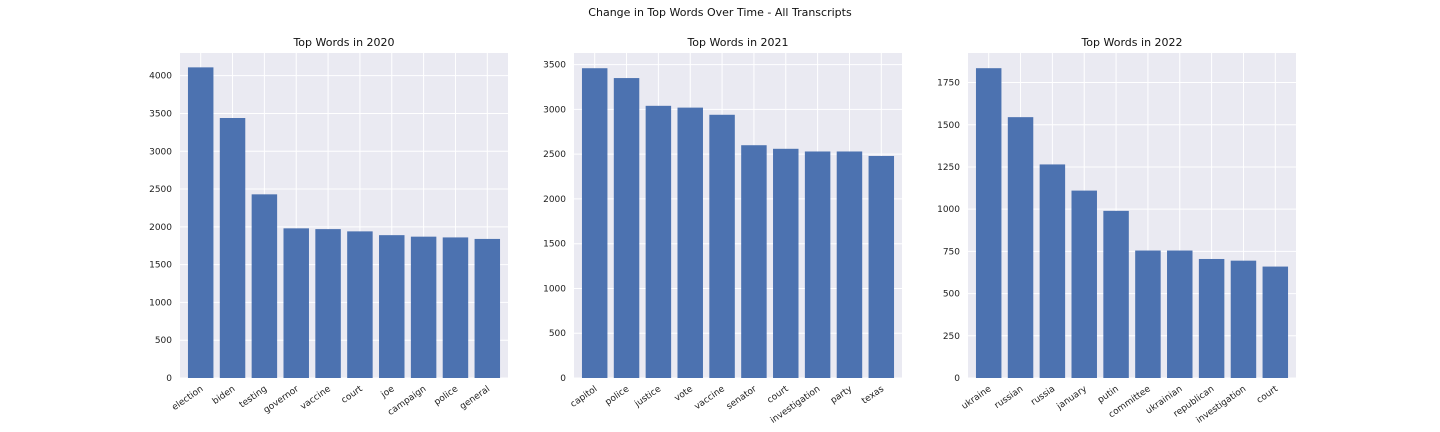 This screenshot has width=1440, height=432. Describe the element at coordinates (475, 398) in the screenshot. I see `x-tick-label: general` at that location.